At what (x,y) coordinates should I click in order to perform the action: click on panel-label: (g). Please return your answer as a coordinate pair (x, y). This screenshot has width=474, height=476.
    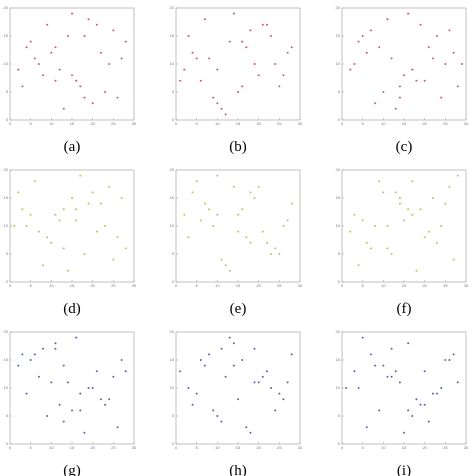
    Looking at the image, I should click on (72, 469).